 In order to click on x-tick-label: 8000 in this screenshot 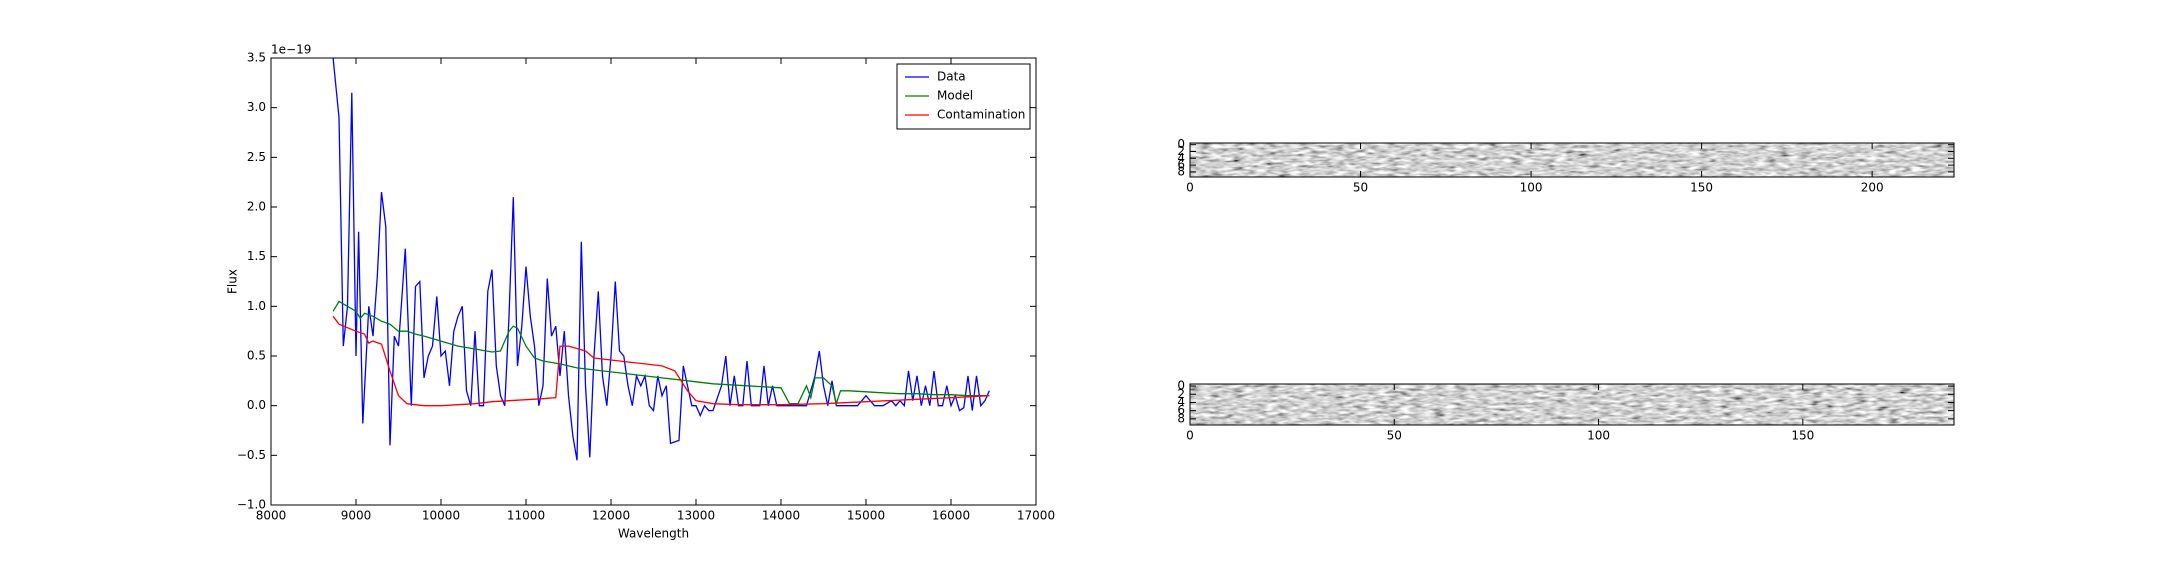, I will do `click(271, 516)`.